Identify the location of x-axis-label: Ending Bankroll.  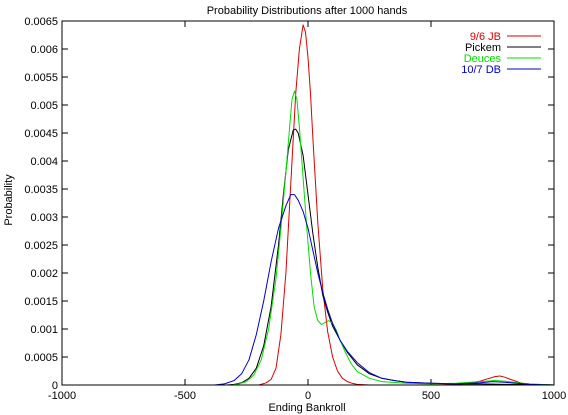
(306, 408).